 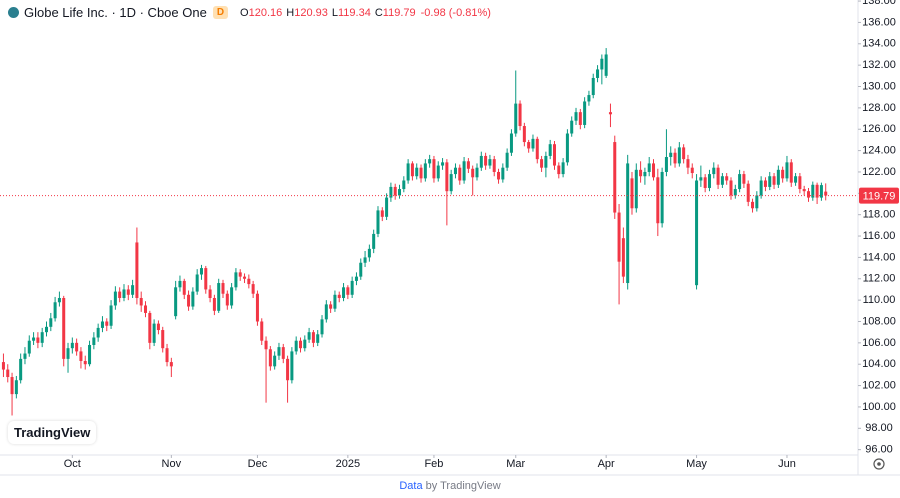 What do you see at coordinates (450, 486) in the screenshot?
I see `footer: Data by TradingView` at bounding box center [450, 486].